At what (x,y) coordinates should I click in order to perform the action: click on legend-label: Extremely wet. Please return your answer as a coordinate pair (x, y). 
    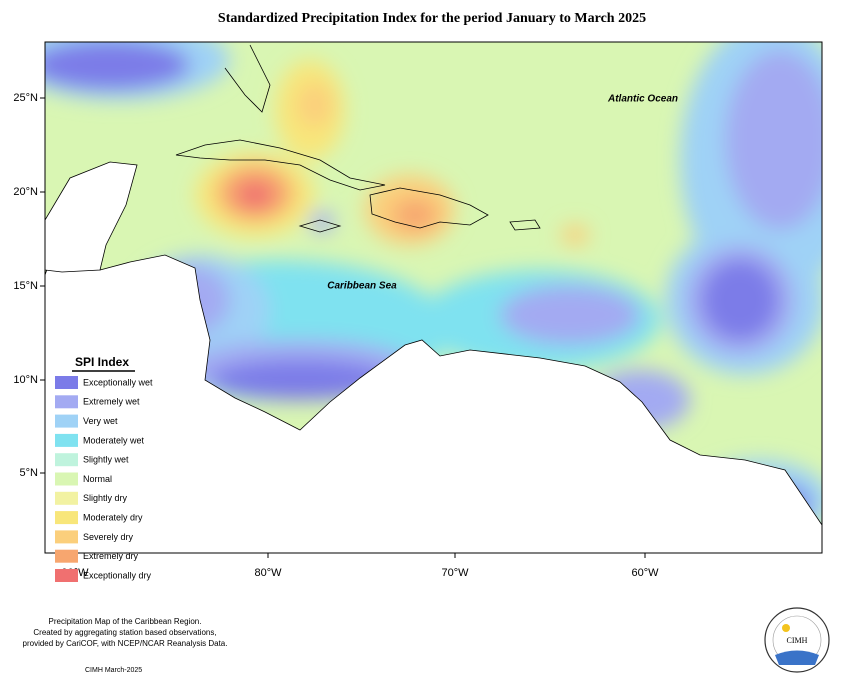
    Looking at the image, I should click on (111, 402).